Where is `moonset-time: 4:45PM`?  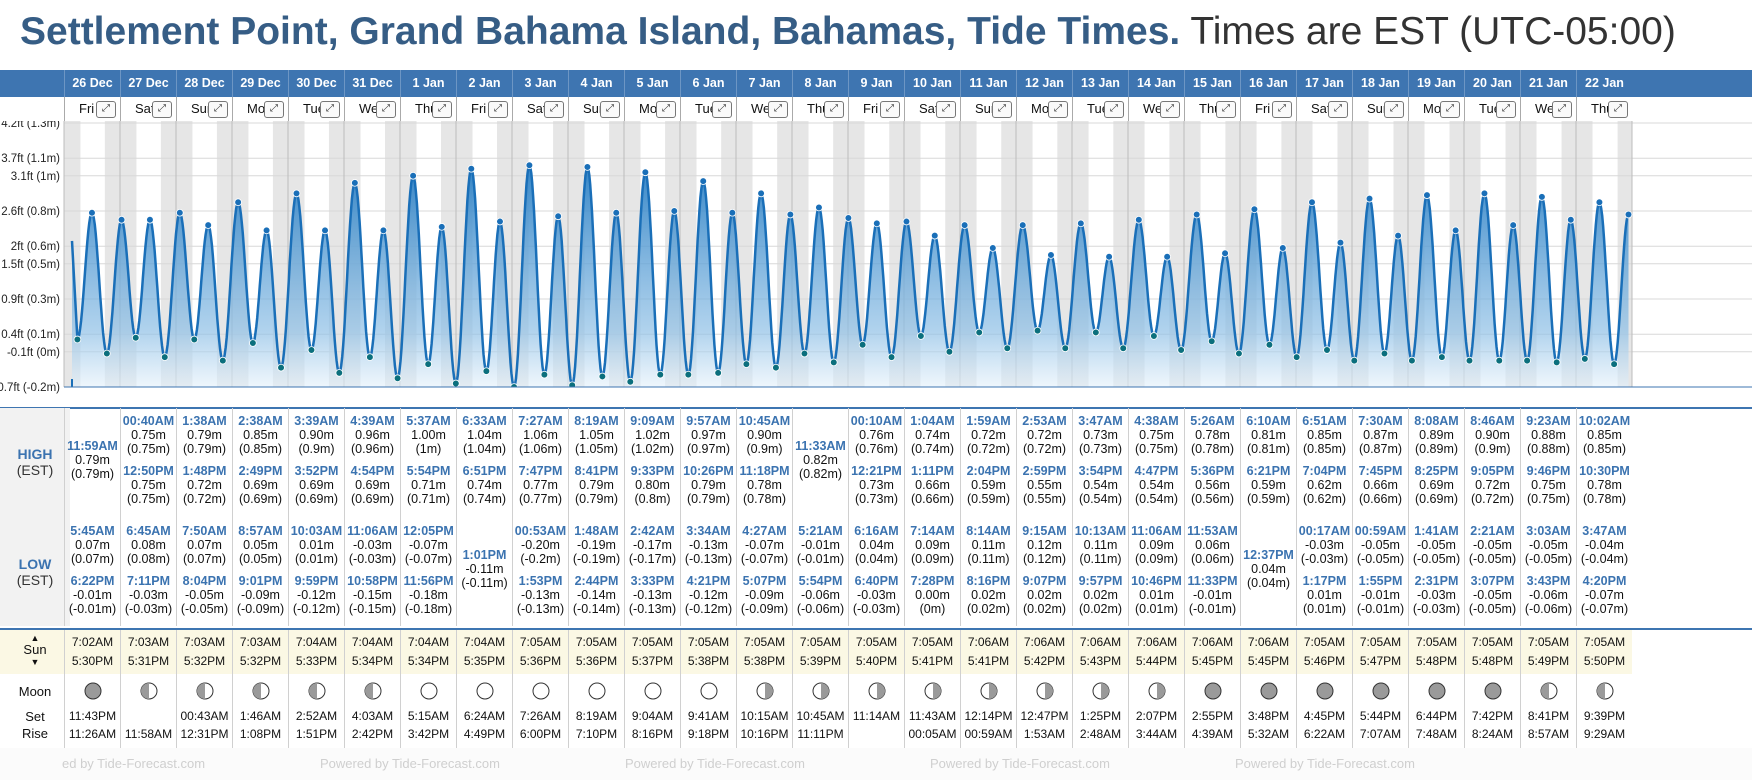
moonset-time: 4:45PM is located at coordinates (1324, 716).